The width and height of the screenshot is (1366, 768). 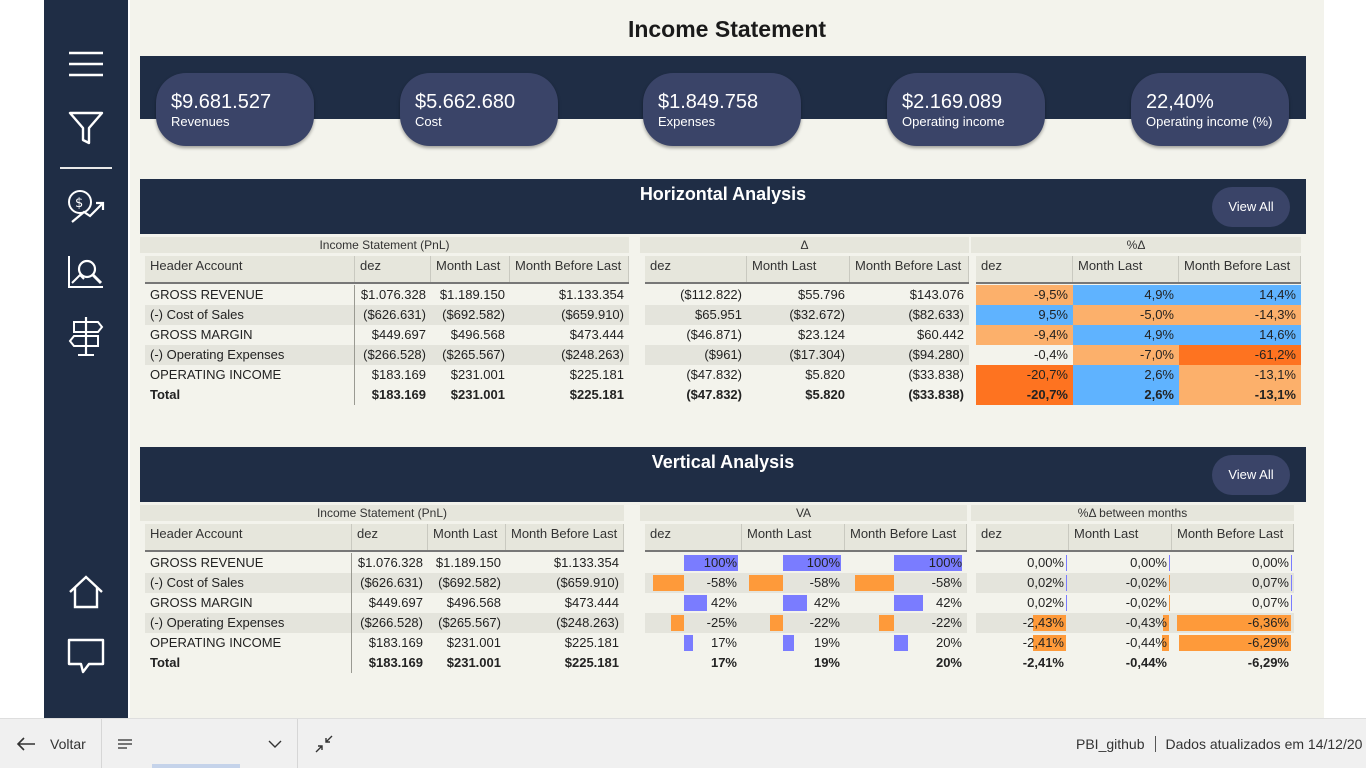 What do you see at coordinates (826, 662) in the screenshot?
I see `cell-value: 19%` at bounding box center [826, 662].